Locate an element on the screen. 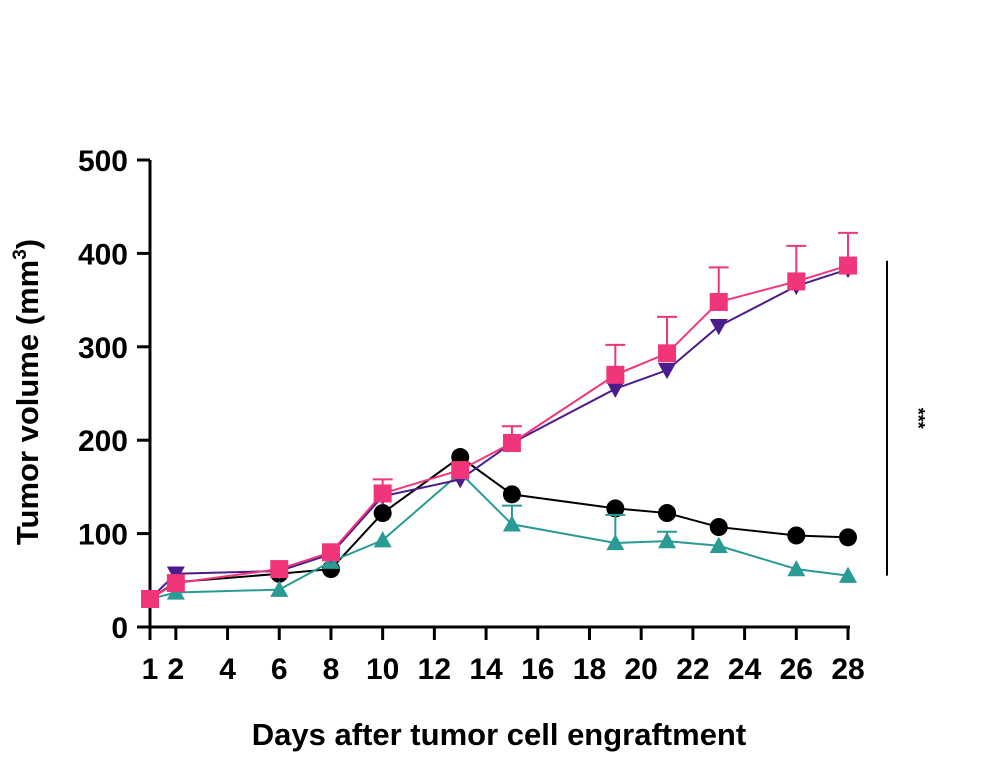 The image size is (981, 776). x-tick-label: 22 is located at coordinates (692, 669).